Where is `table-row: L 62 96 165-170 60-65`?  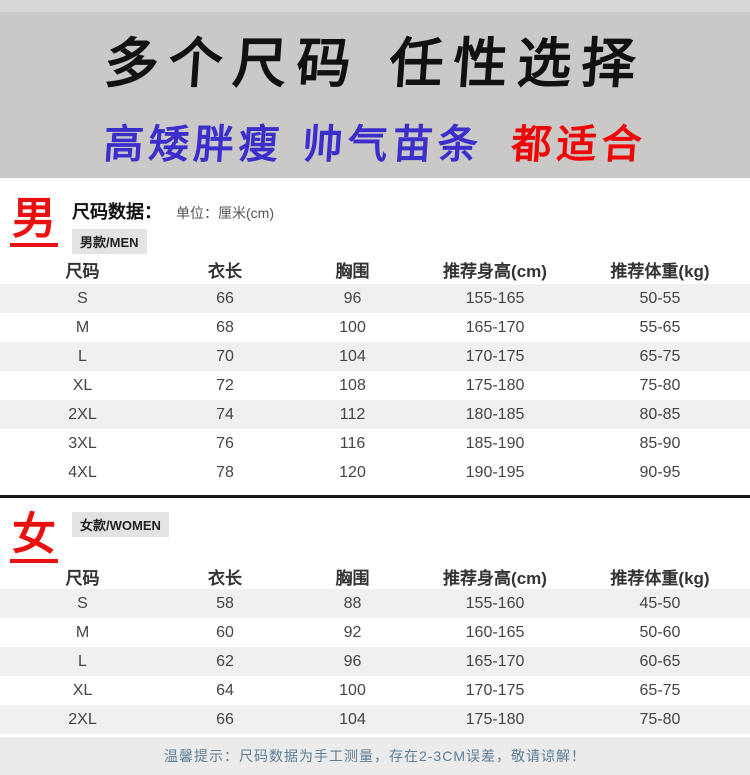 table-row: L 62 96 165-170 60-65 is located at coordinates (375, 661).